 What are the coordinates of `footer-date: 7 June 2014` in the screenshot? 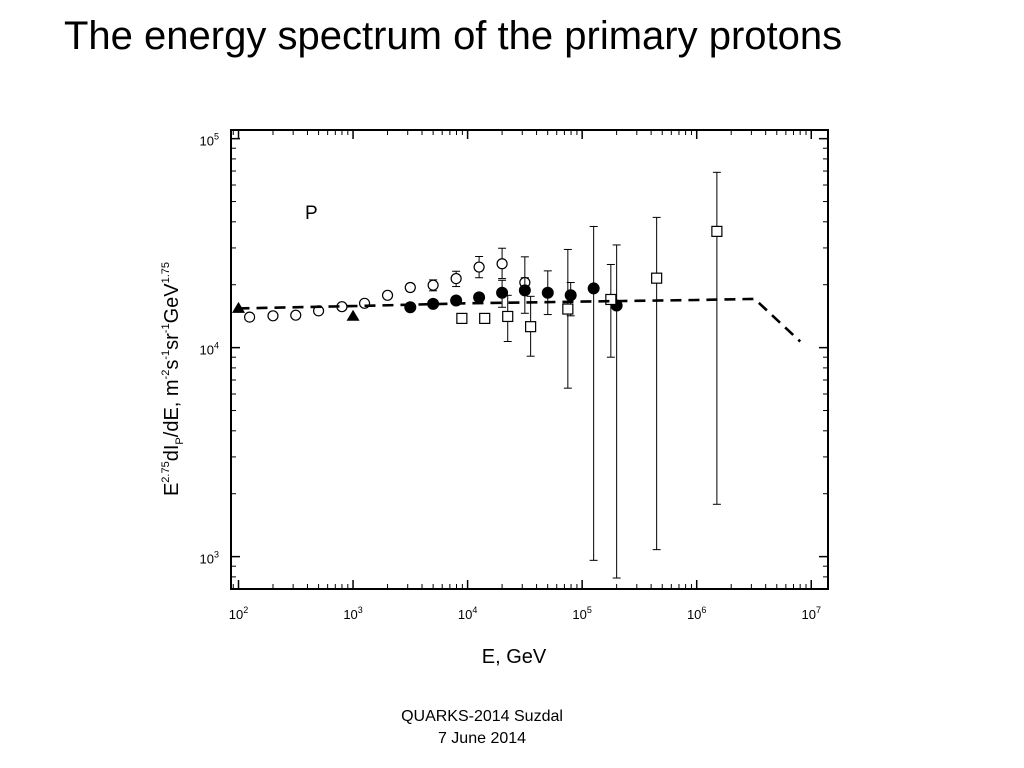 It's located at (482, 738).